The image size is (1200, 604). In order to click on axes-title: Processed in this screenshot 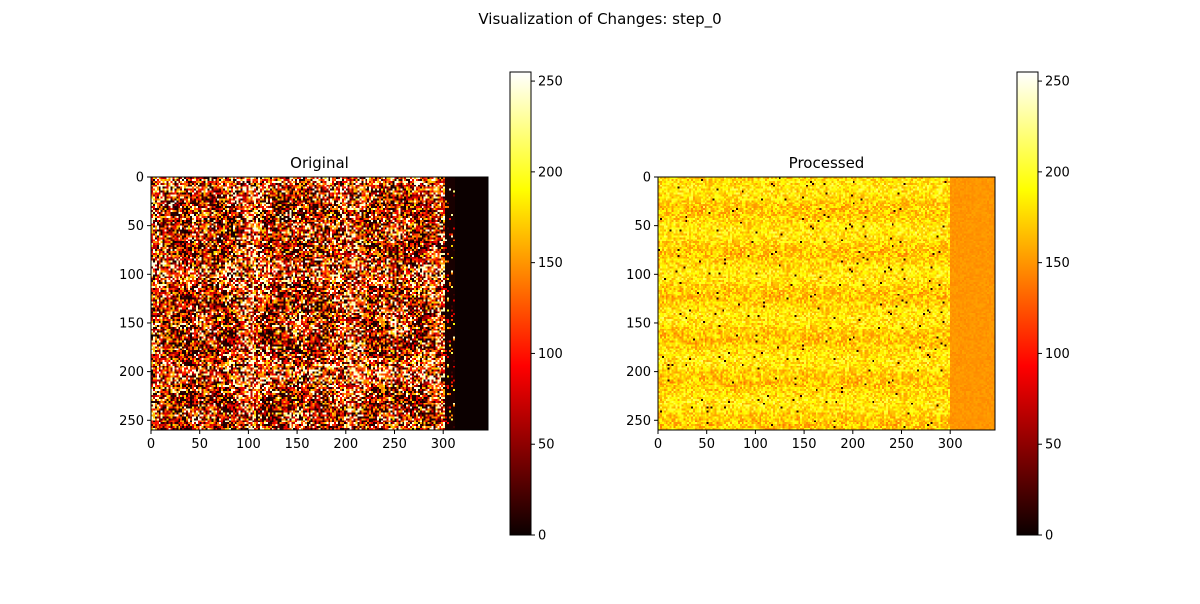, I will do `click(827, 163)`.